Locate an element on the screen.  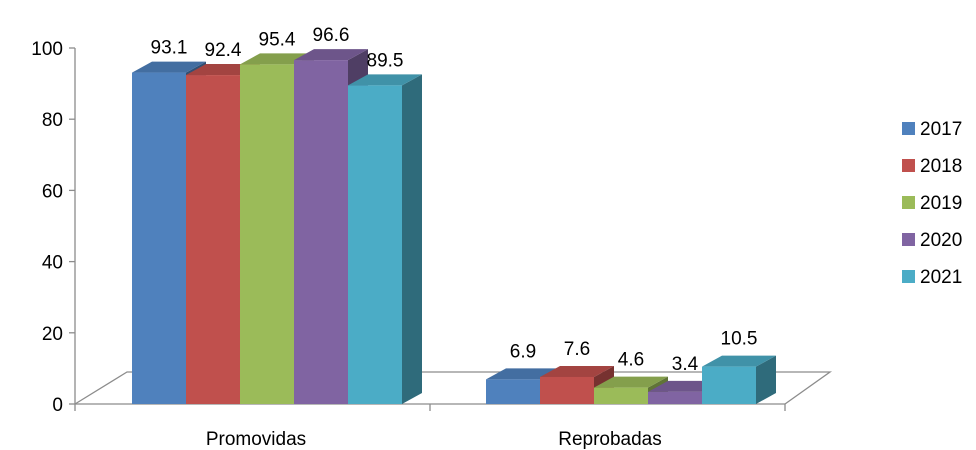
floor-outline is located at coordinates (453, 388).